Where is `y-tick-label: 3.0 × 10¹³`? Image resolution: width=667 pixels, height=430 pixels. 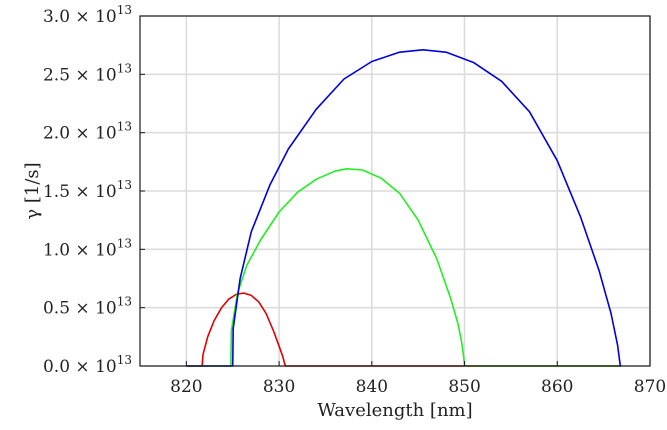
y-tick-label: 3.0 × 10¹³ is located at coordinates (87, 15).